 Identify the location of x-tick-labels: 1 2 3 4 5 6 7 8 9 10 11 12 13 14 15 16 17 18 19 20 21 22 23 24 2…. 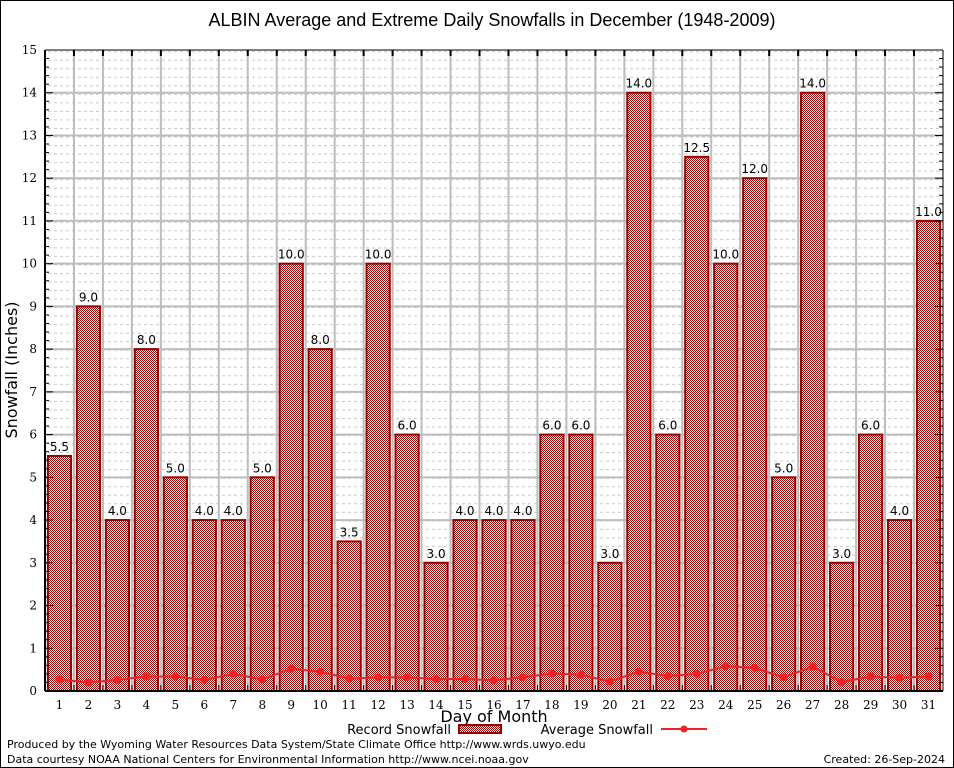
(496, 705).